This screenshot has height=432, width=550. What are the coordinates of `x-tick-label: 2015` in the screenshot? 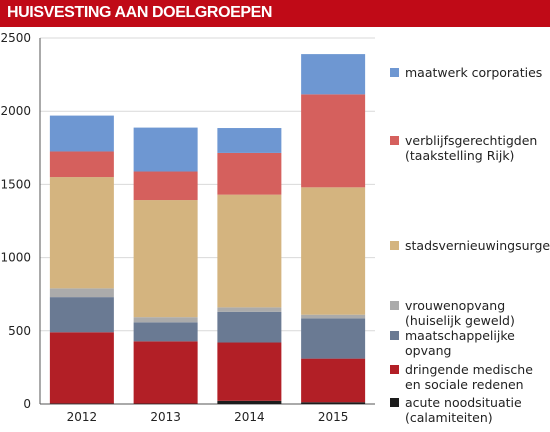 It's located at (333, 417).